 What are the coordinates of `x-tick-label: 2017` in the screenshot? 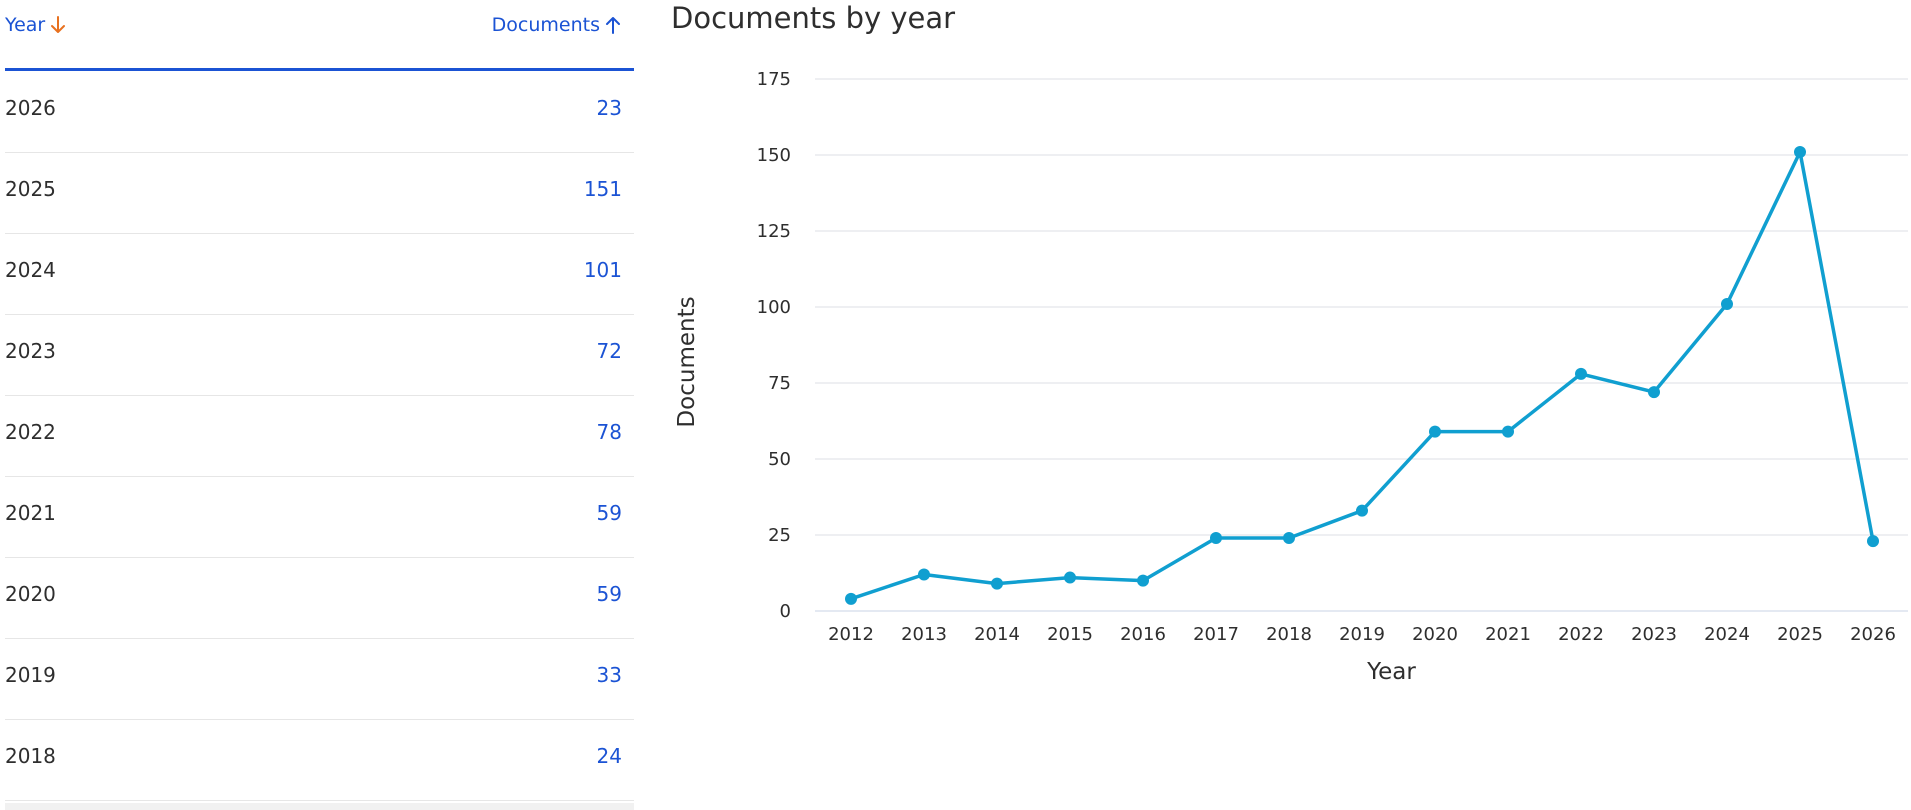 It's located at (1216, 634).